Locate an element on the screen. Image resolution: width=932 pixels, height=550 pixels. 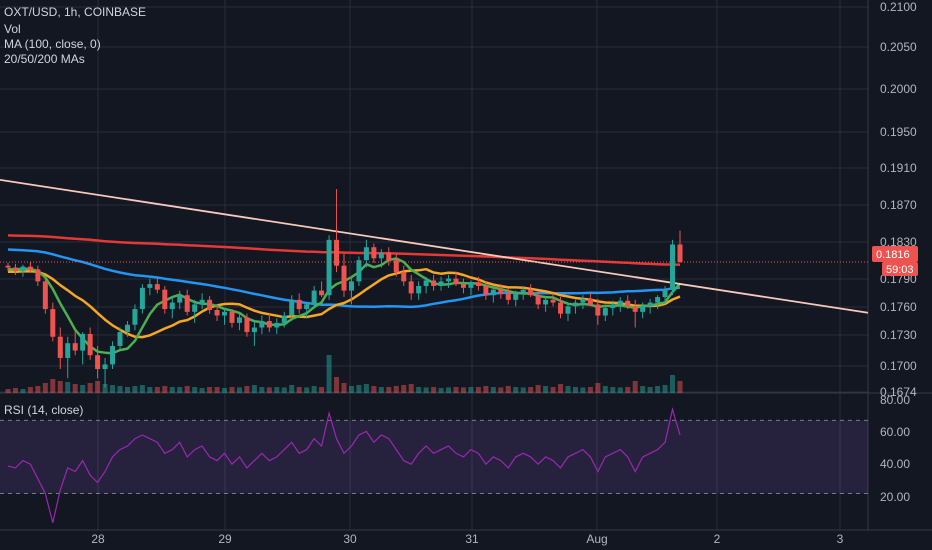
time-tick-label: 30 is located at coordinates (350, 539).